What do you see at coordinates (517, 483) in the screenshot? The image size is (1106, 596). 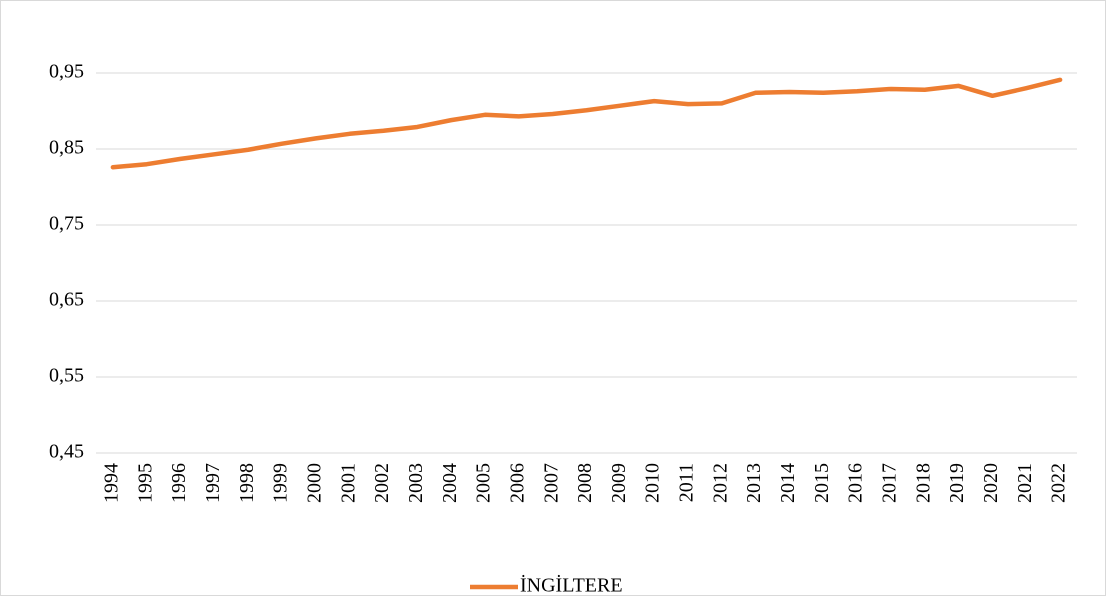 I see `x-tick-label: 2006` at bounding box center [517, 483].